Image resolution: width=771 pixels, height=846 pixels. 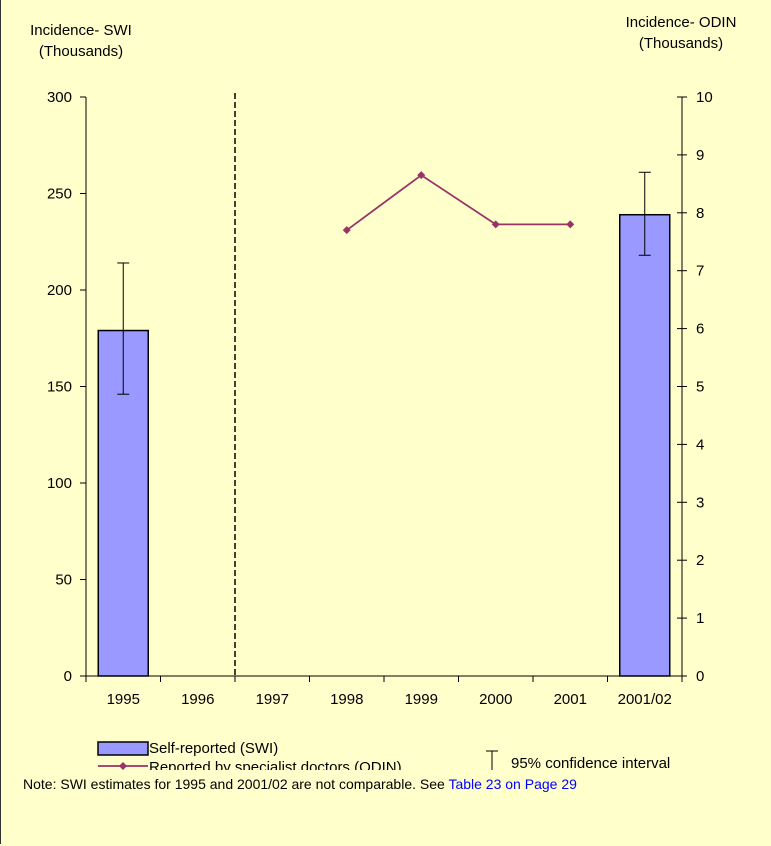 I want to click on left-tick-label: 50, so click(x=63, y=580).